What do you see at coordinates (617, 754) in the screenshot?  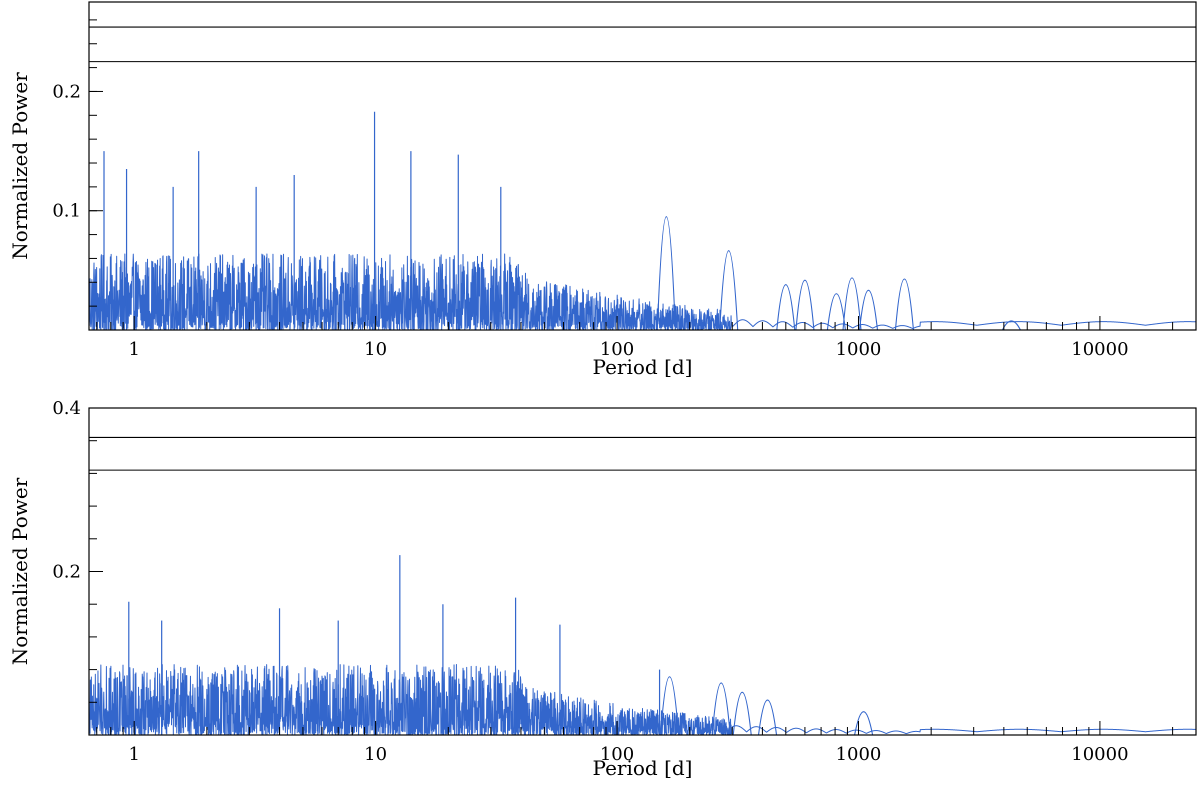 I see `bottom-x-tick-label-2: 100` at bounding box center [617, 754].